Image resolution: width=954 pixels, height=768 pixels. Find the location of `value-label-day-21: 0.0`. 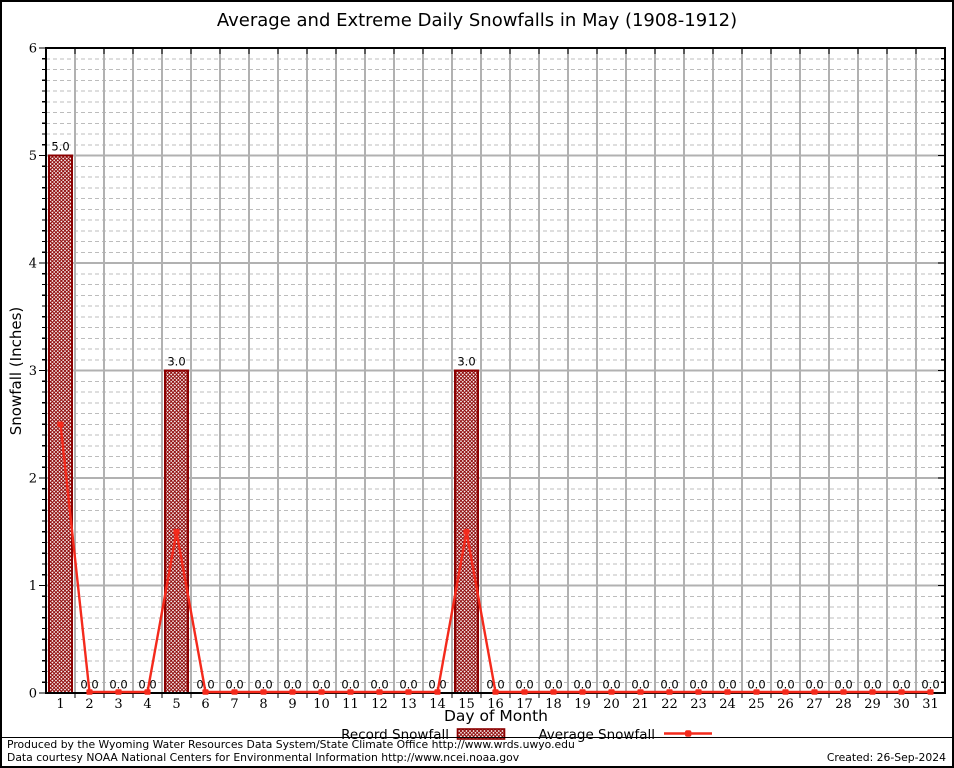

value-label-day-21: 0.0 is located at coordinates (640, 685).